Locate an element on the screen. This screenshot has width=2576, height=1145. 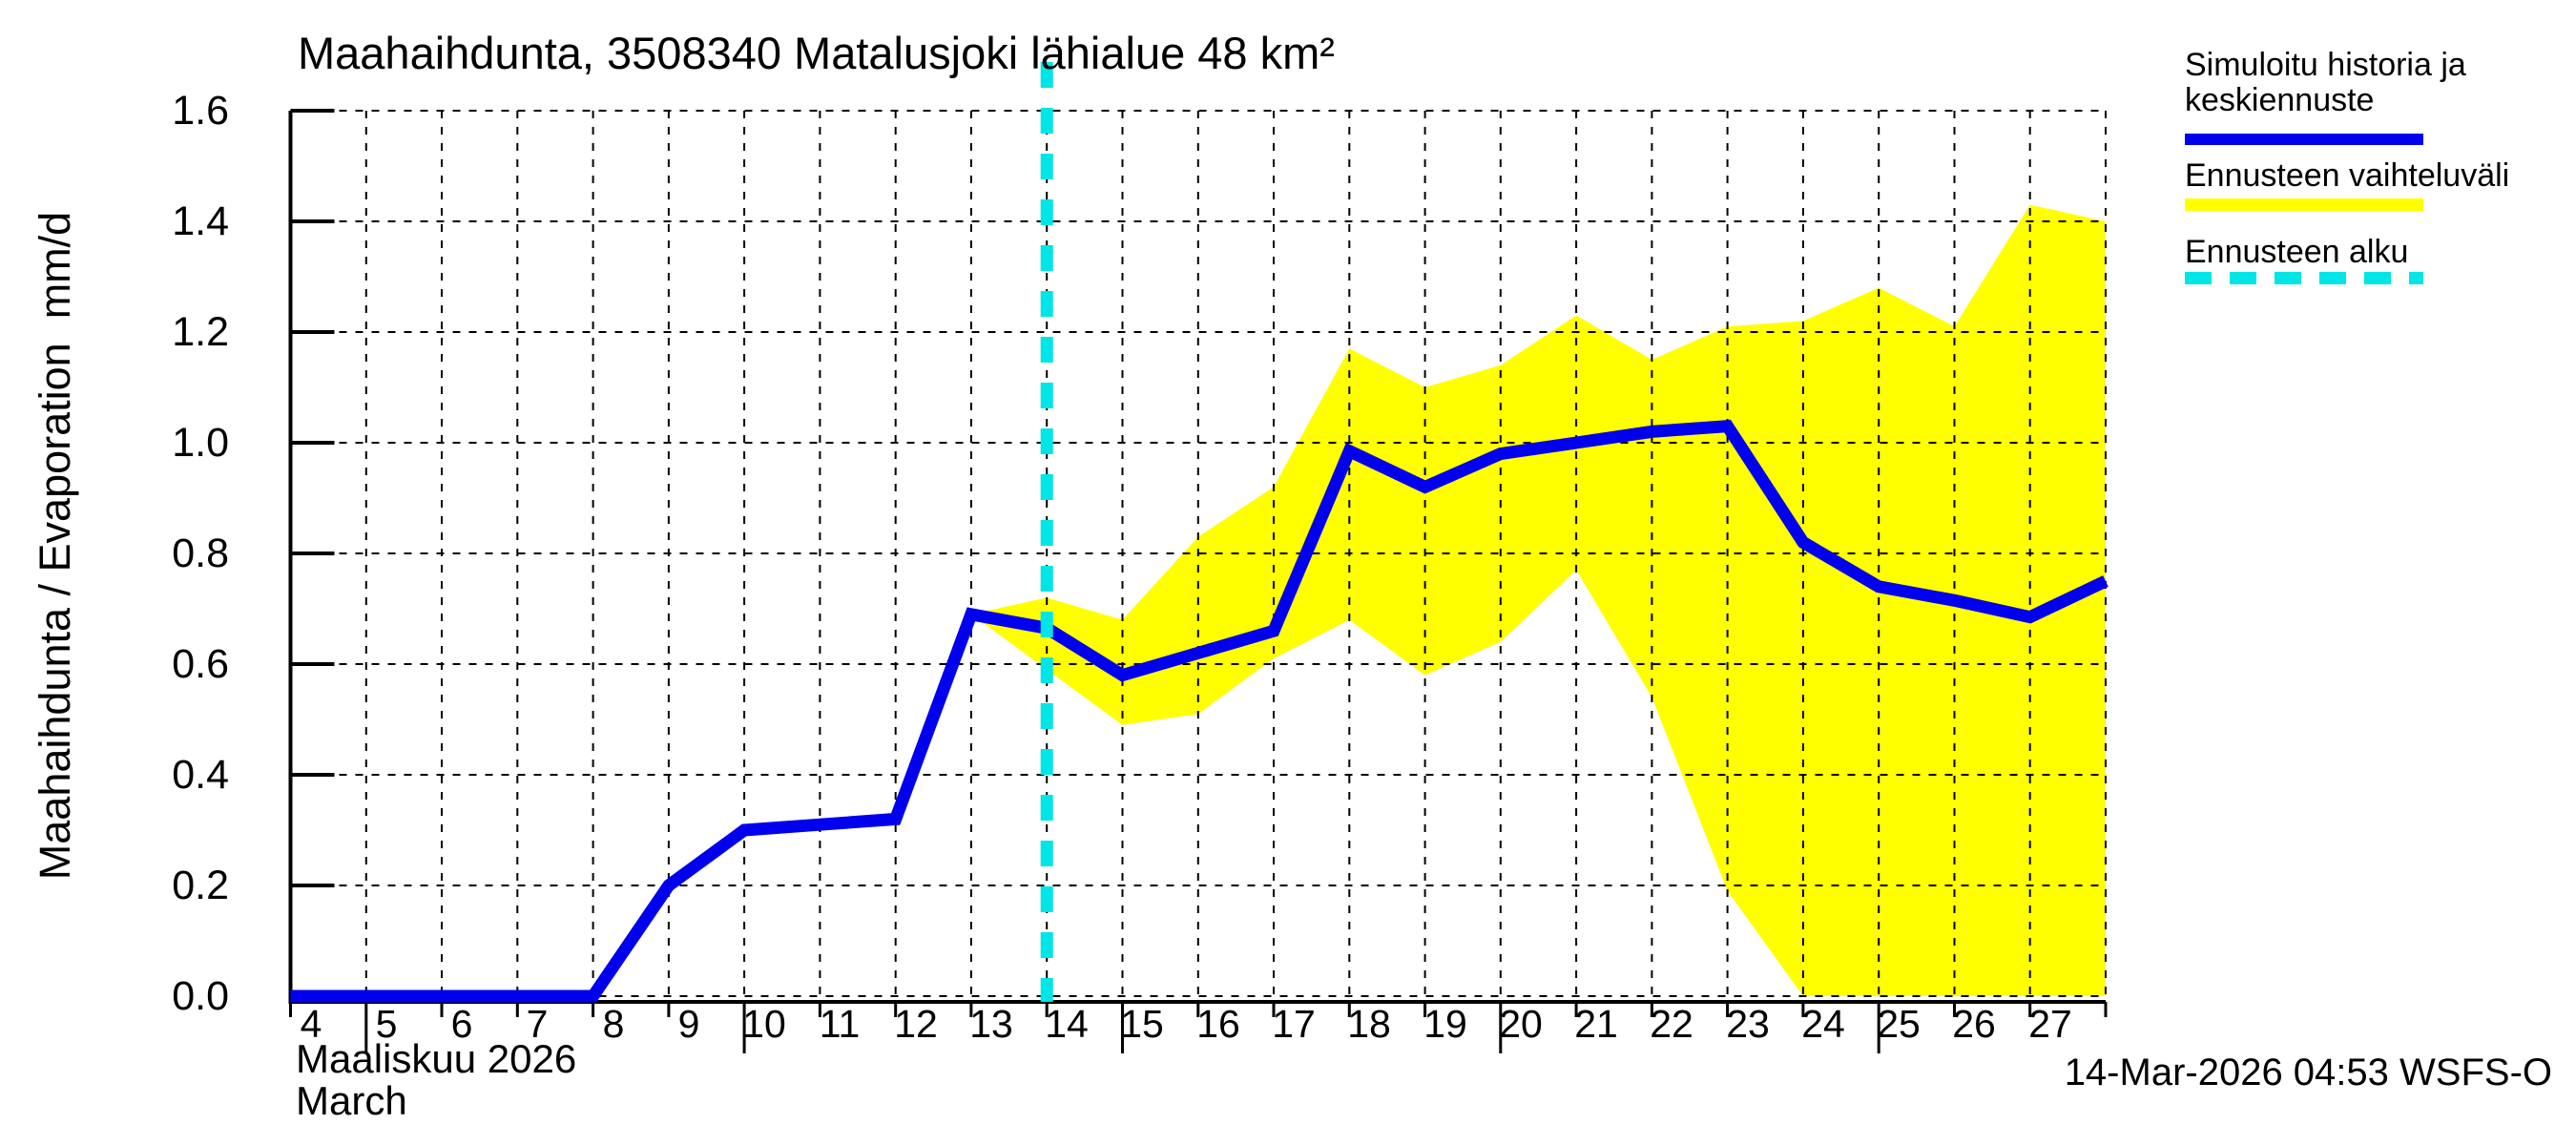
legend-swatch-dashed is located at coordinates (2304, 278).